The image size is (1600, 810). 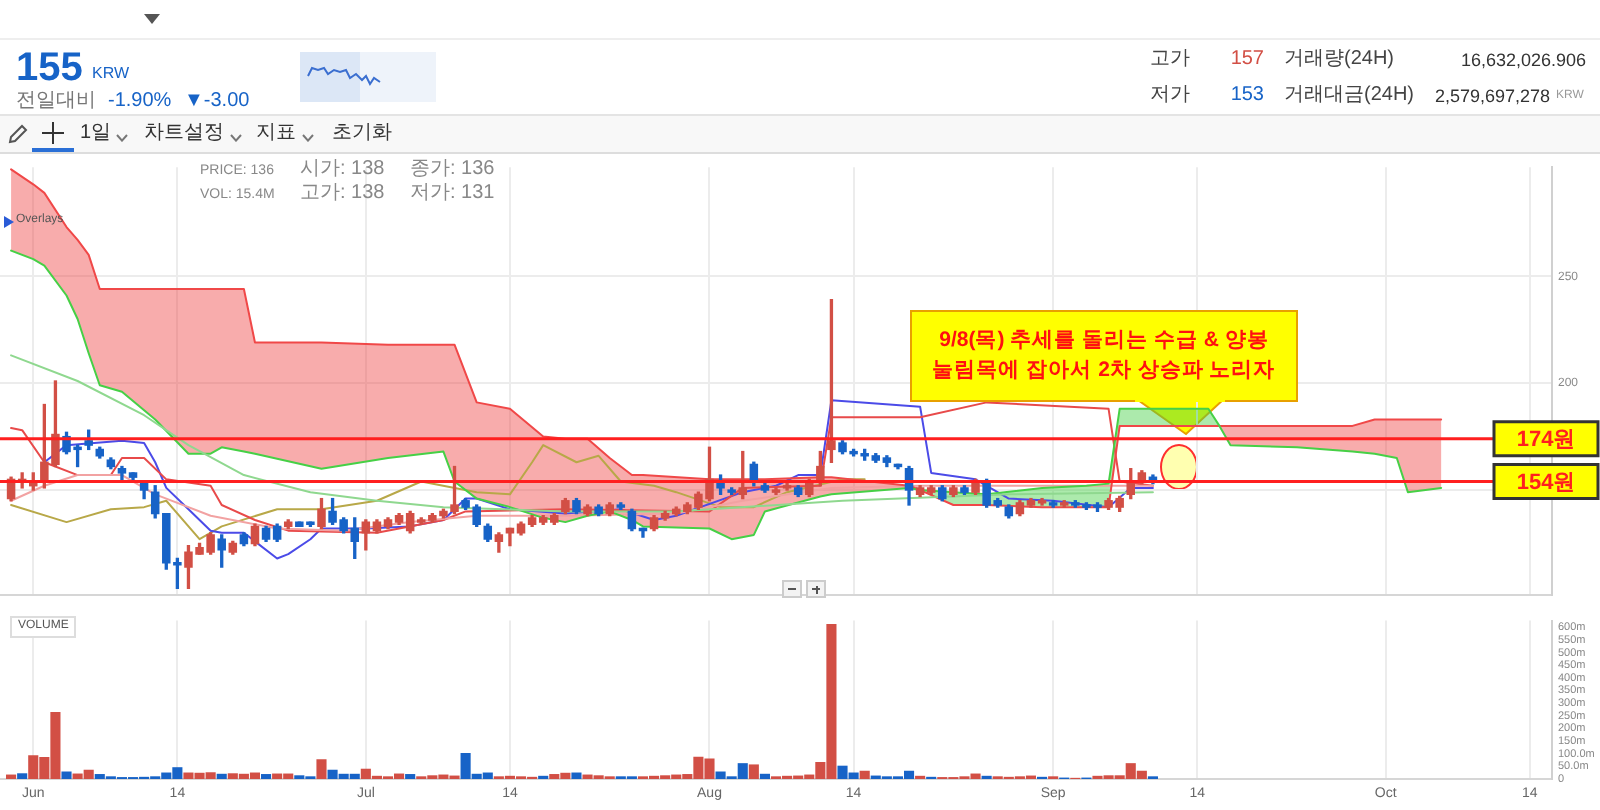 I want to click on text: 전일대비, so click(x=56, y=102).